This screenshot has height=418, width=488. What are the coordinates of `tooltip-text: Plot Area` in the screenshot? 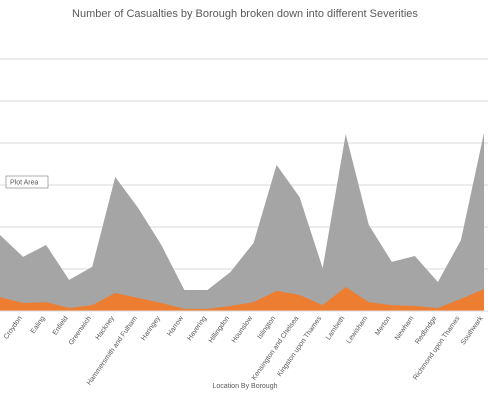 It's located at (24, 183).